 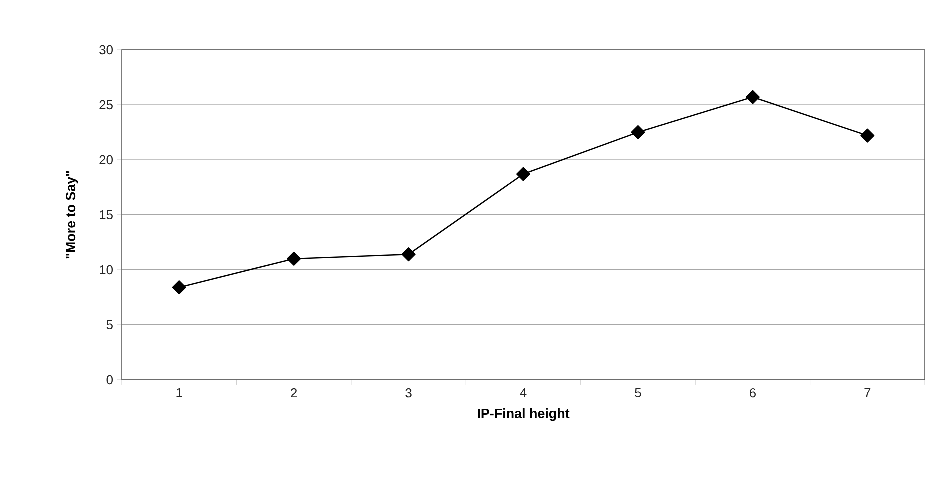 What do you see at coordinates (72, 215) in the screenshot?
I see `y-axis-title: "More to Say"` at bounding box center [72, 215].